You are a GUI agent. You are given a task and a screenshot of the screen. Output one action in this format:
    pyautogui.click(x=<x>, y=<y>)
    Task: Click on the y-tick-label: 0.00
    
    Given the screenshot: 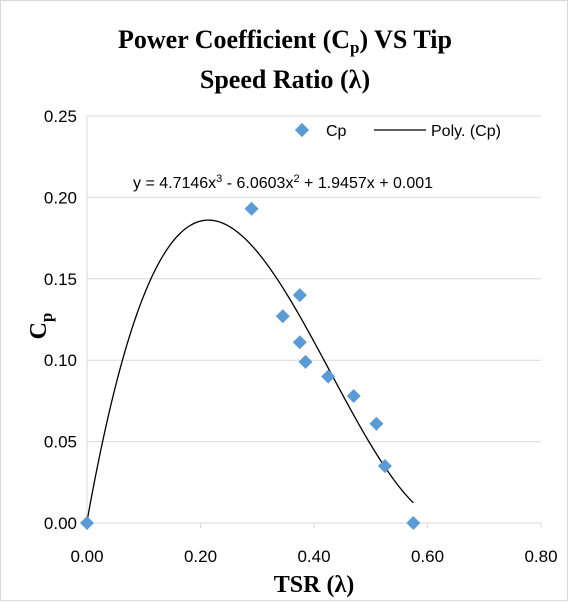 What is the action you would take?
    pyautogui.click(x=60, y=523)
    